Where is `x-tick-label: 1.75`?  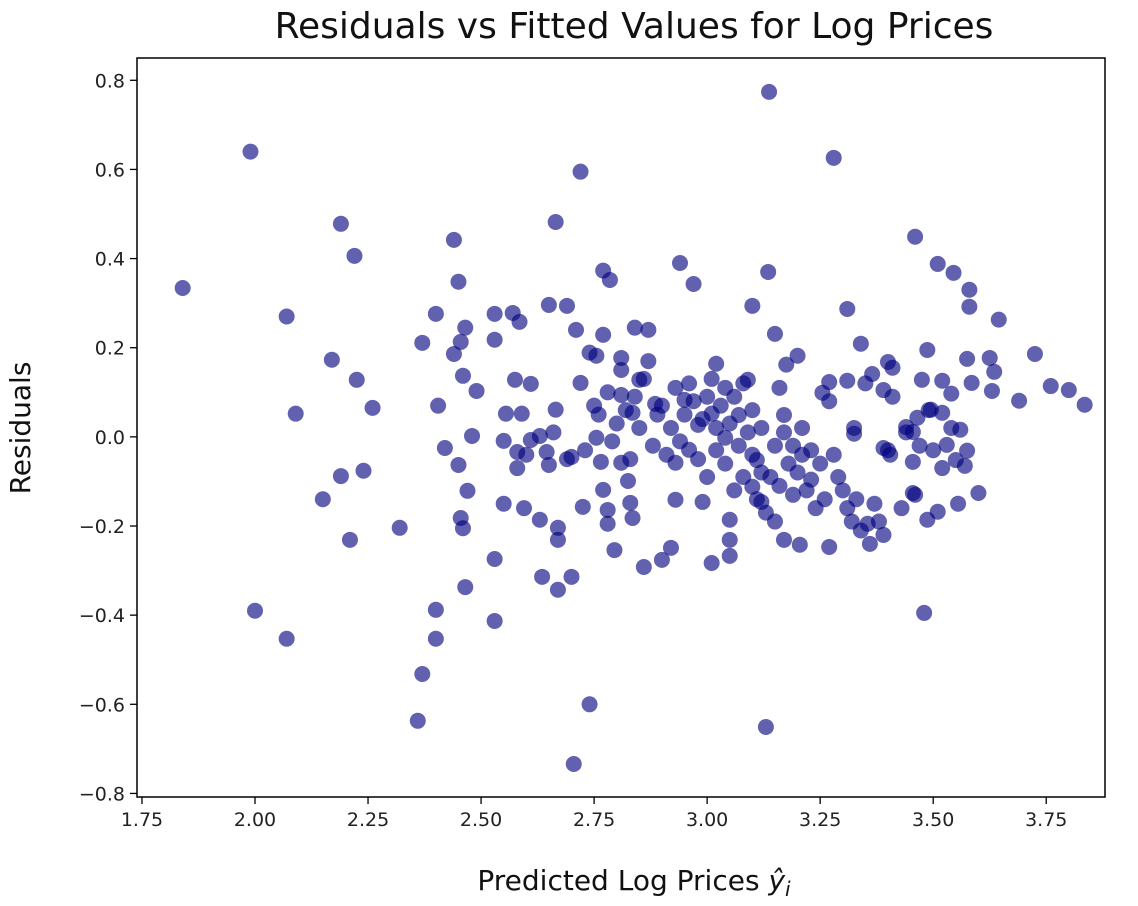
x-tick-label: 1.75 is located at coordinates (142, 820).